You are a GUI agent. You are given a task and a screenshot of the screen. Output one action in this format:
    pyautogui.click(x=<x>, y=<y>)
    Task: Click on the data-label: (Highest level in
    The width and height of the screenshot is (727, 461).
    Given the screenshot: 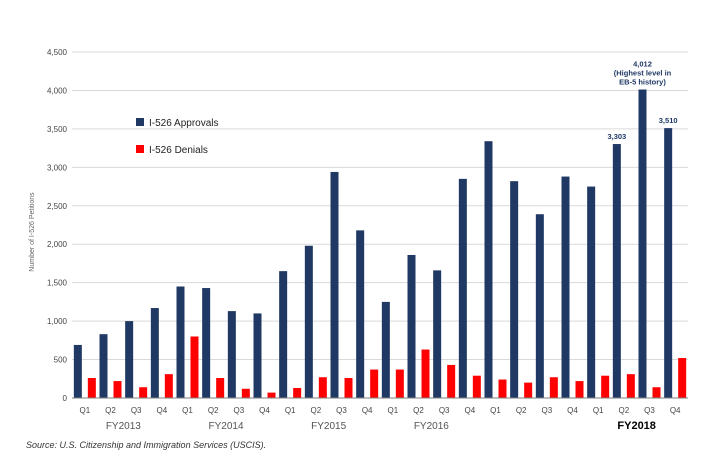 What is the action you would take?
    pyautogui.click(x=643, y=73)
    